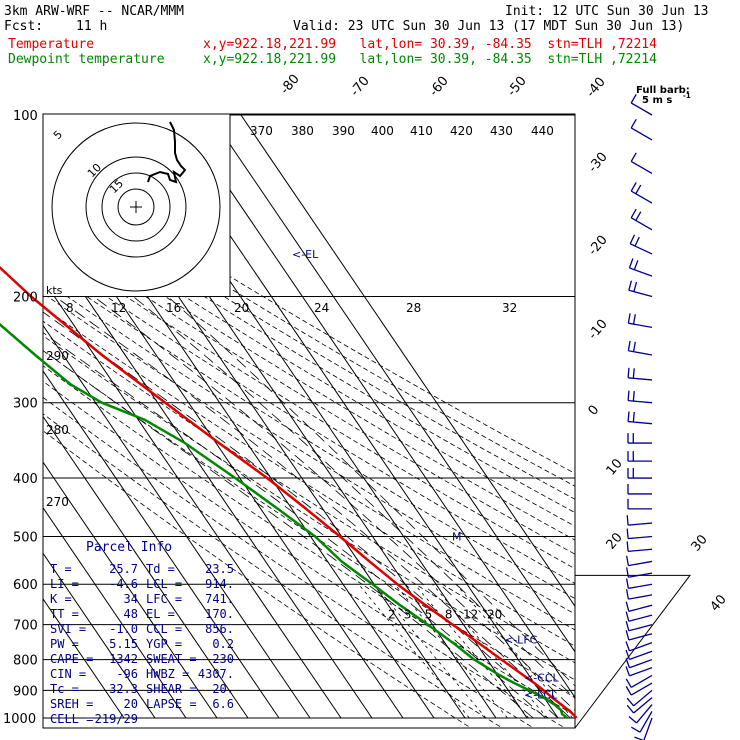 Image resolution: width=740 pixels, height=740 pixels. I want to click on theta-label: 390, so click(343, 131).